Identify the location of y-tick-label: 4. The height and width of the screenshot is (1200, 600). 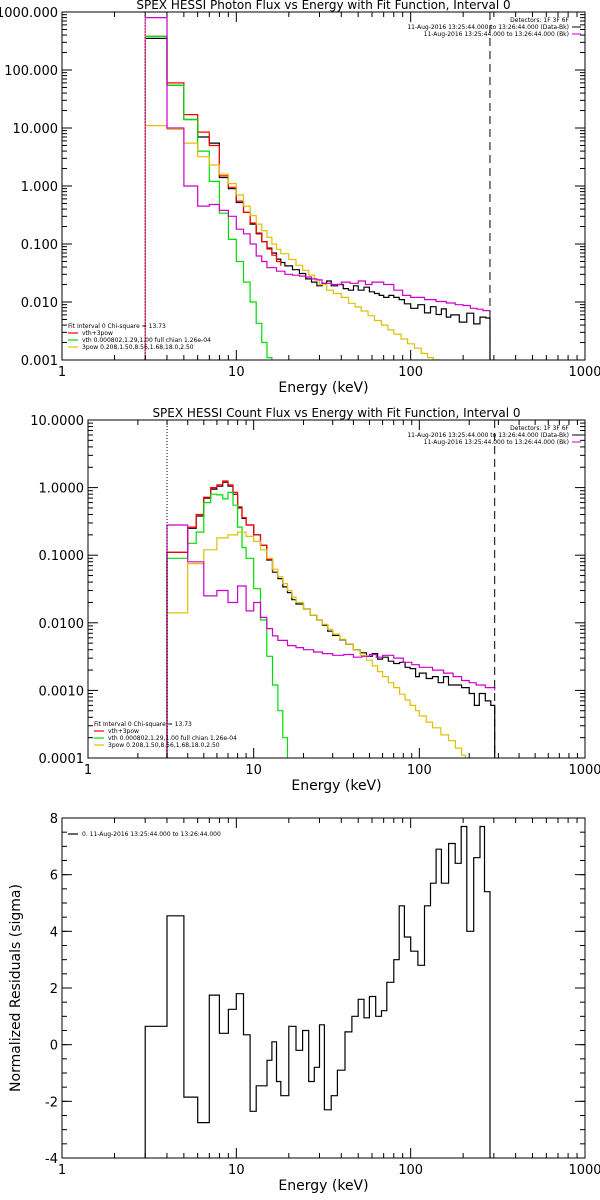
(54, 932).